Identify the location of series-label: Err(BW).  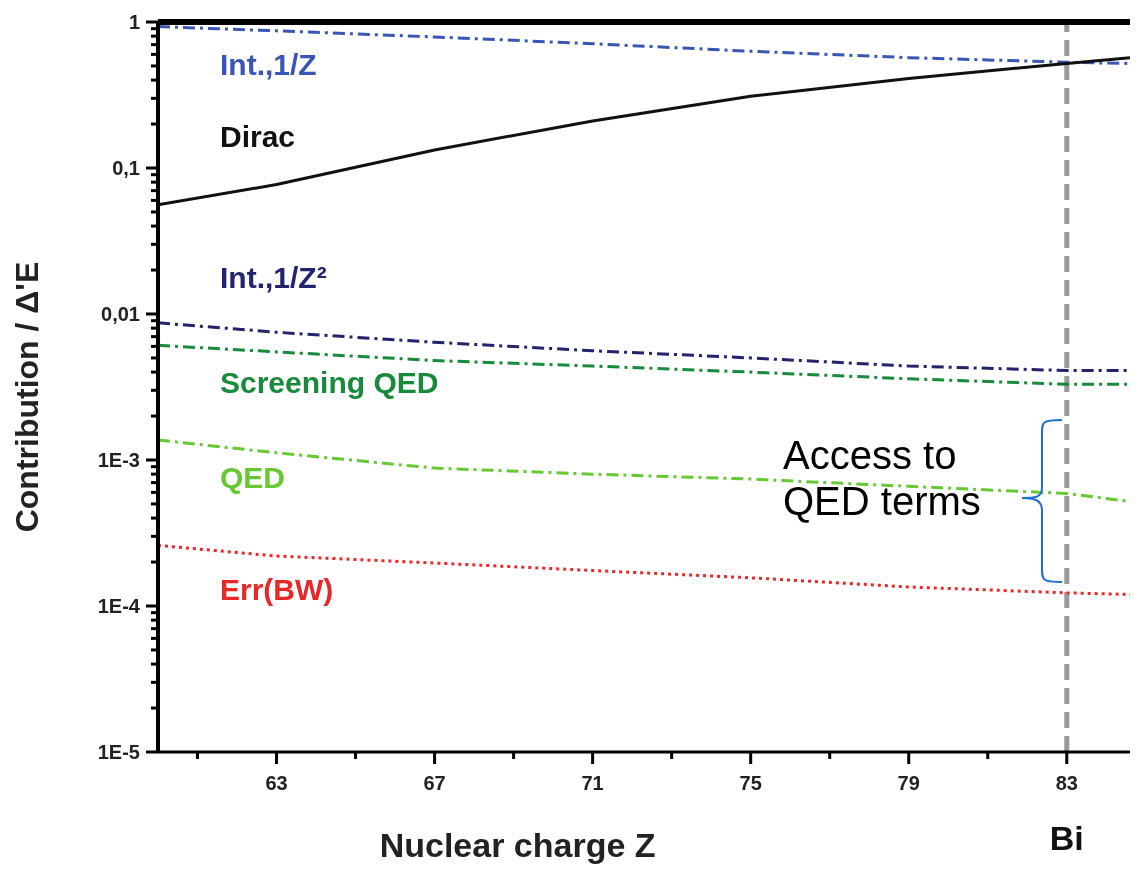
(277, 590).